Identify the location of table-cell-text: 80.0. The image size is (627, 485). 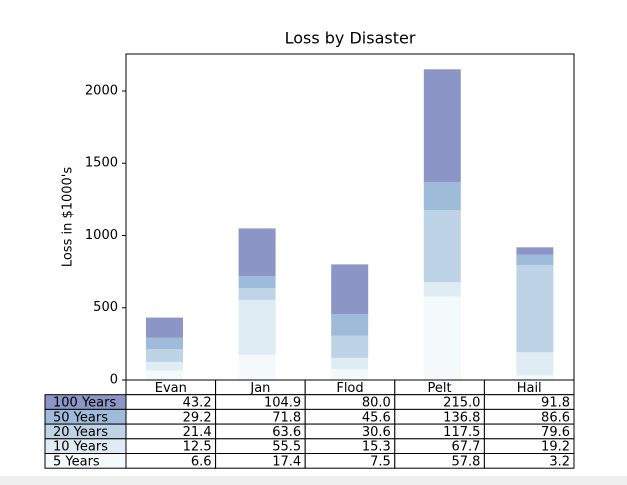
(376, 403).